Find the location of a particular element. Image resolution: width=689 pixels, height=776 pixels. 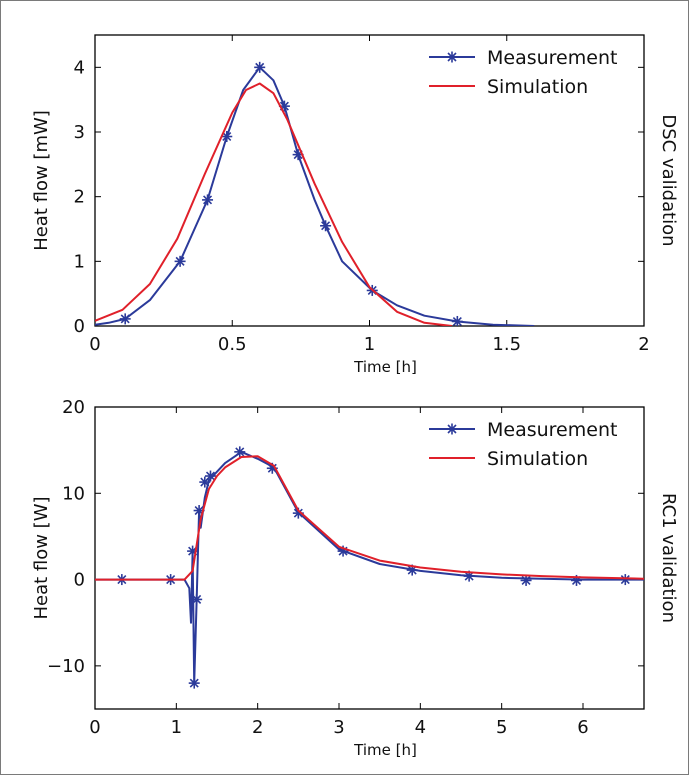

chart2-ytick-label: 20 is located at coordinates (73, 407).